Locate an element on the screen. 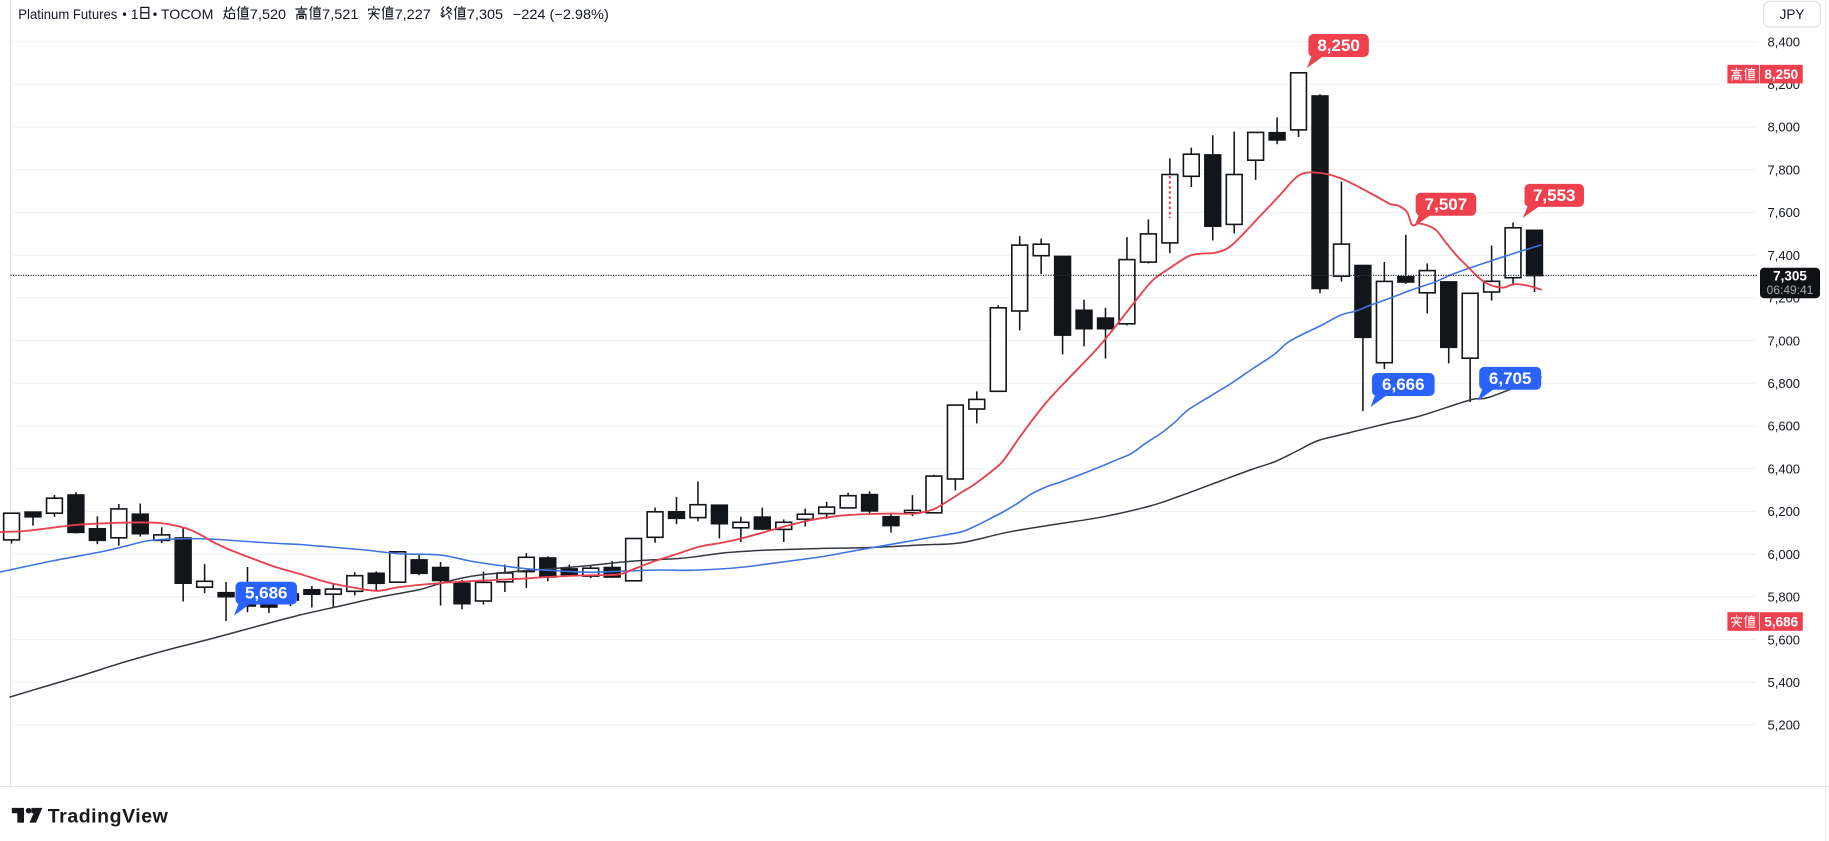 The image size is (1829, 841). svg-text: 7,600 is located at coordinates (1784, 212).